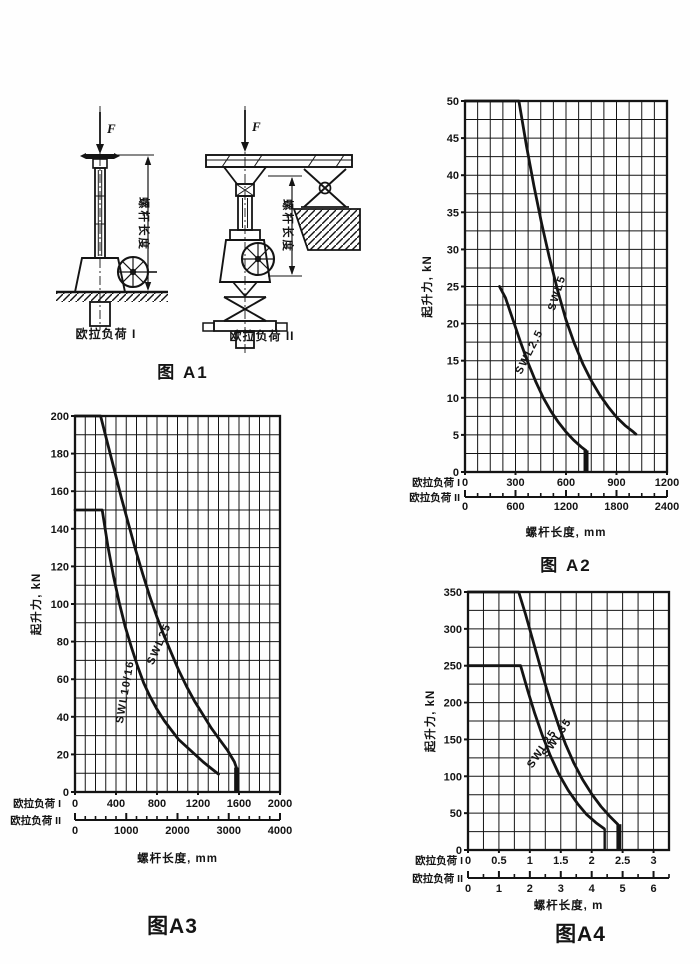 The width and height of the screenshot is (700, 964). I want to click on jack-drawing-euler-load-2: F, so click(281, 230).